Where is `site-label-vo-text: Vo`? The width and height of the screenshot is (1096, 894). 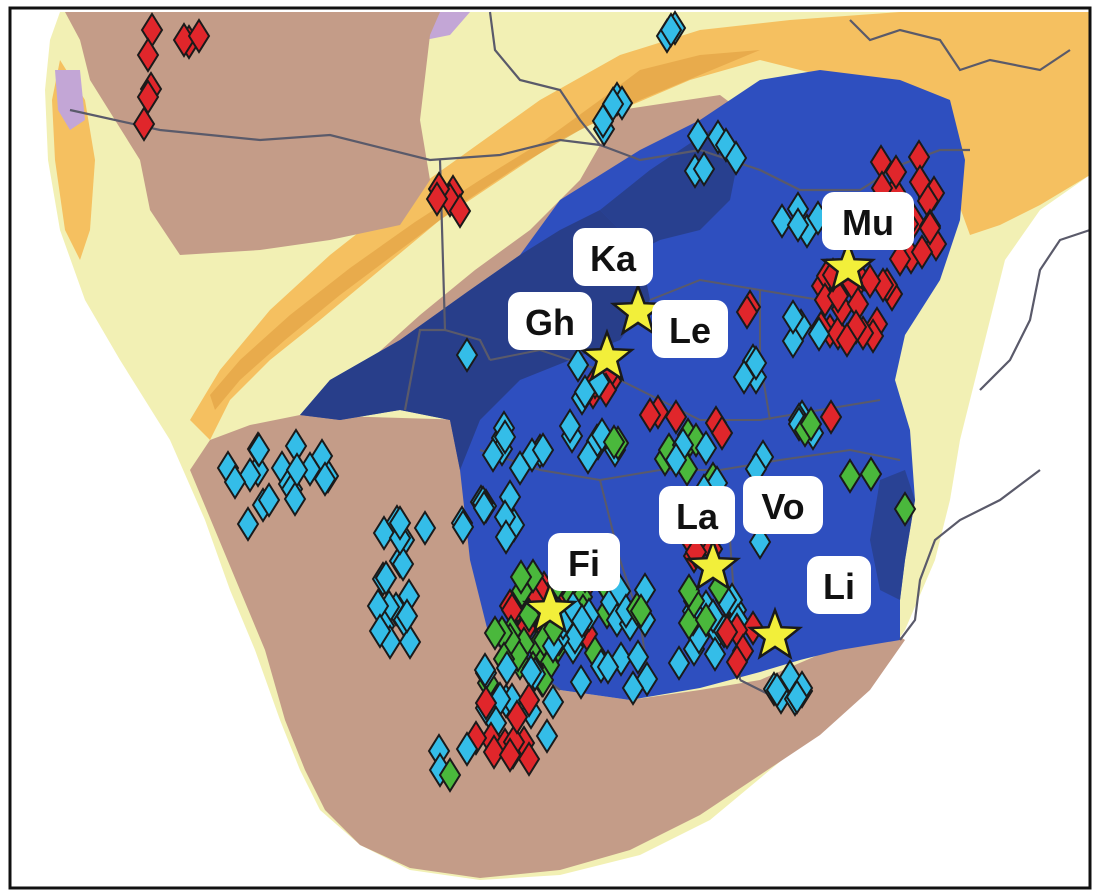
site-label-vo-text: Vo is located at coordinates (782, 506).